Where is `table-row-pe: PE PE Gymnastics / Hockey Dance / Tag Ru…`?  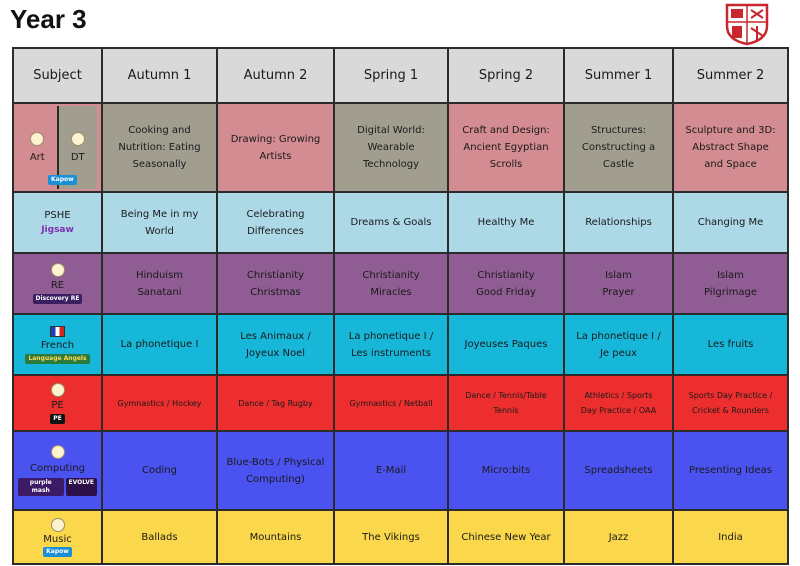
table-row-pe: PE PE Gymnastics / Hockey Dance / Tag Ru… is located at coordinates (400, 403).